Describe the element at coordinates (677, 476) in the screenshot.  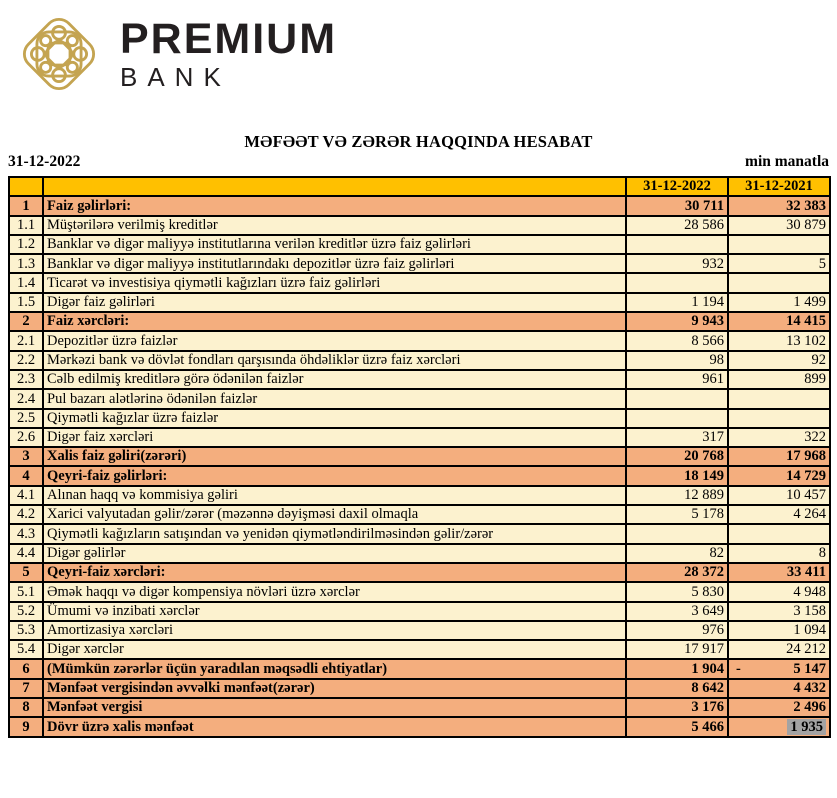
I see `value-2022: 18 149` at that location.